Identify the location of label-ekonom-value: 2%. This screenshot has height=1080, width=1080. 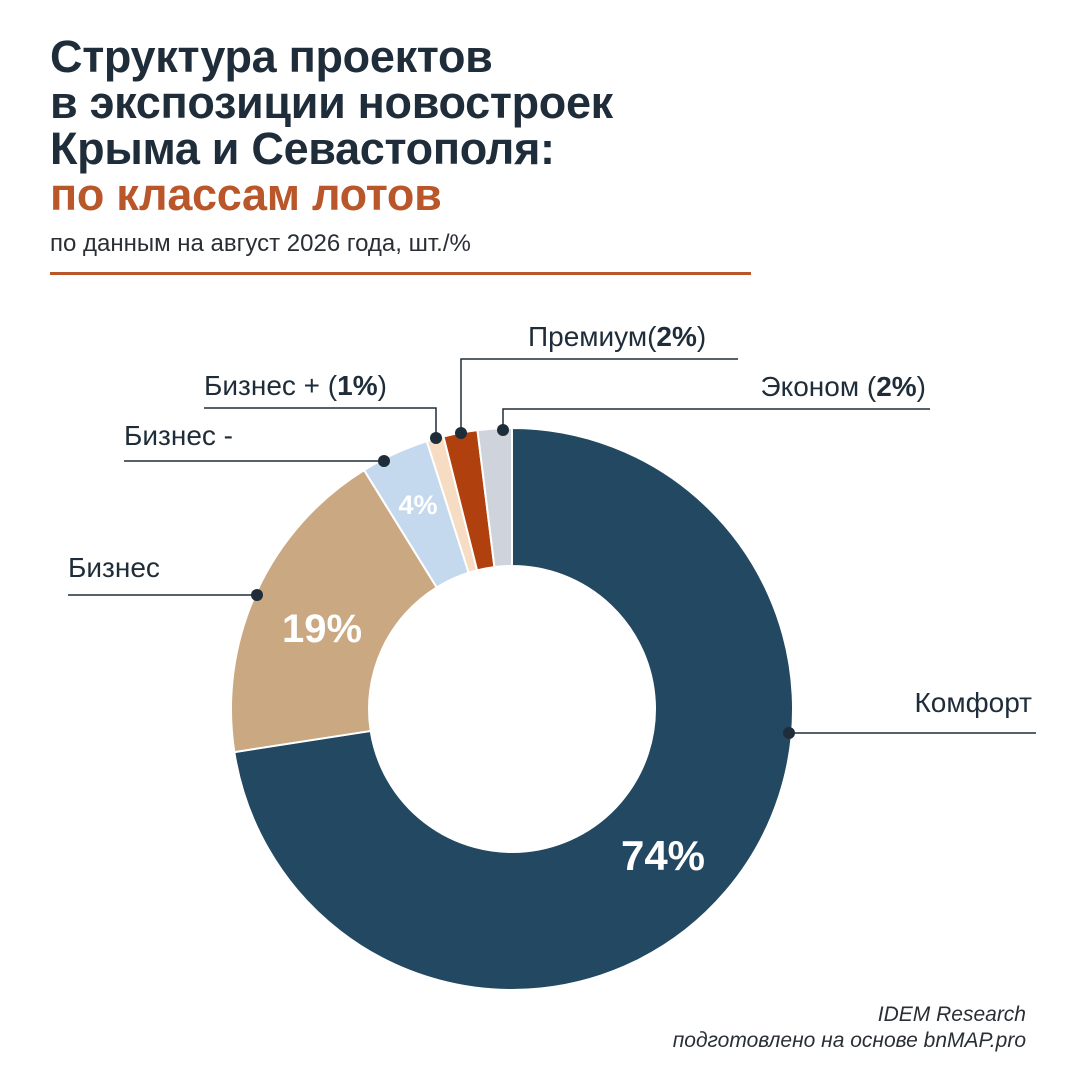
(896, 386).